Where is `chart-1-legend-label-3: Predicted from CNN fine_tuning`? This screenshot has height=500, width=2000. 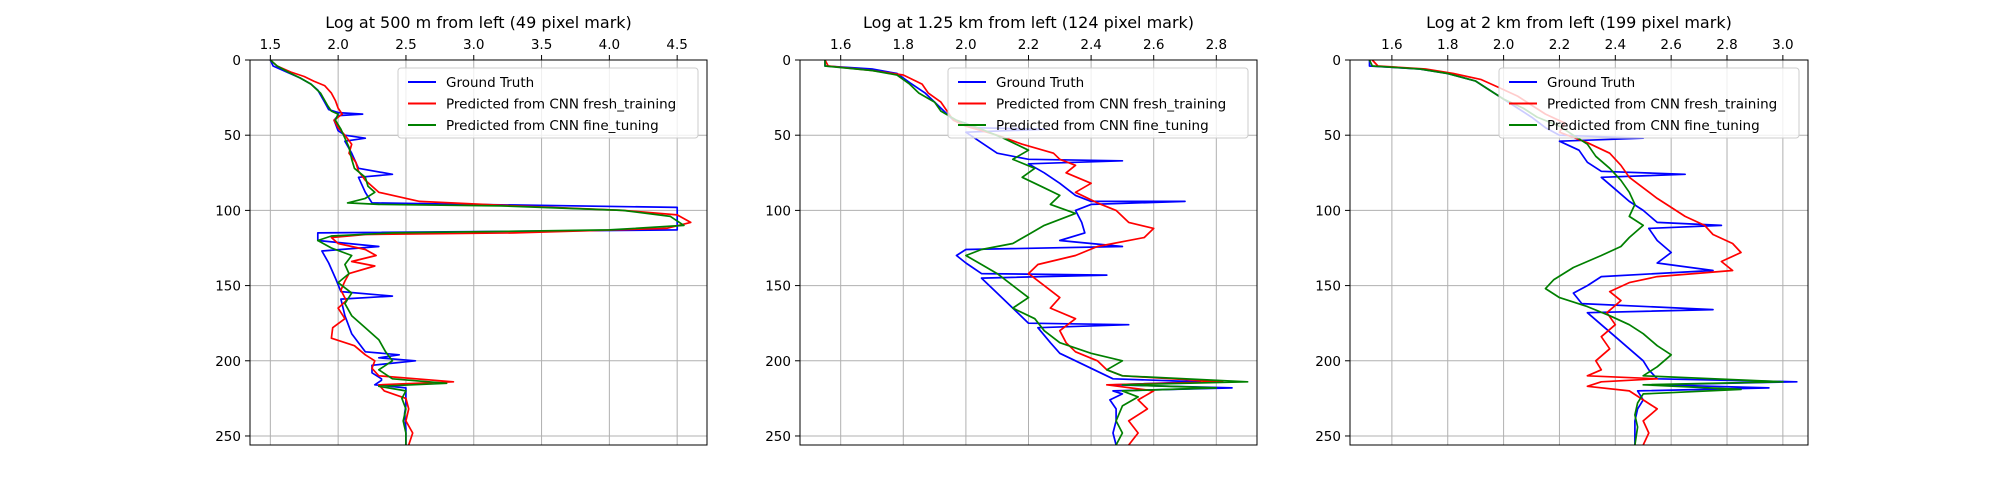 chart-1-legend-label-3: Predicted from CNN fine_tuning is located at coordinates (552, 126).